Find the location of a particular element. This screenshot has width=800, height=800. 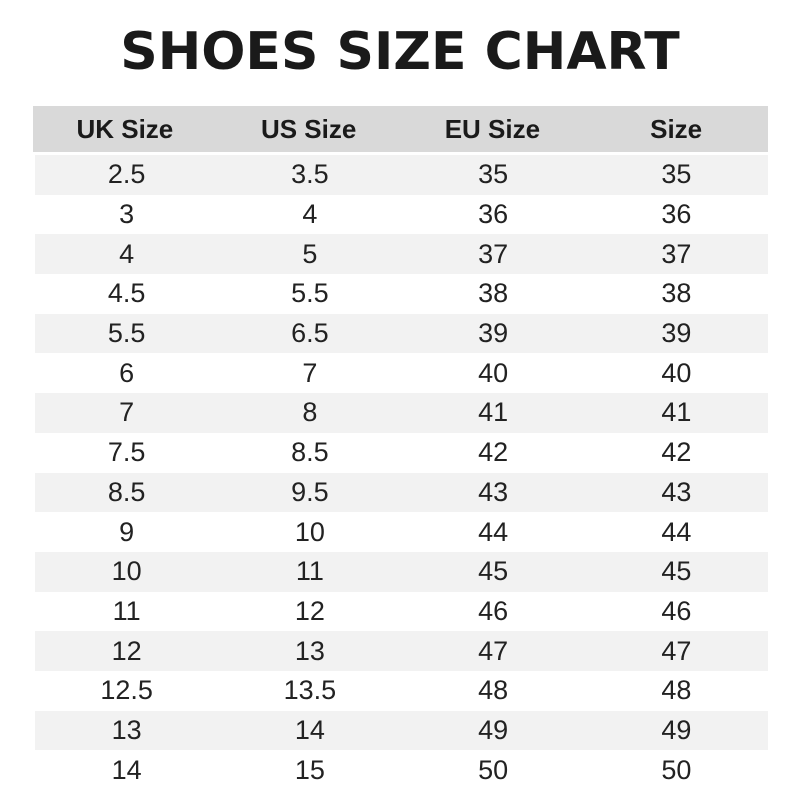

header-us-size: US Size is located at coordinates (308, 128).